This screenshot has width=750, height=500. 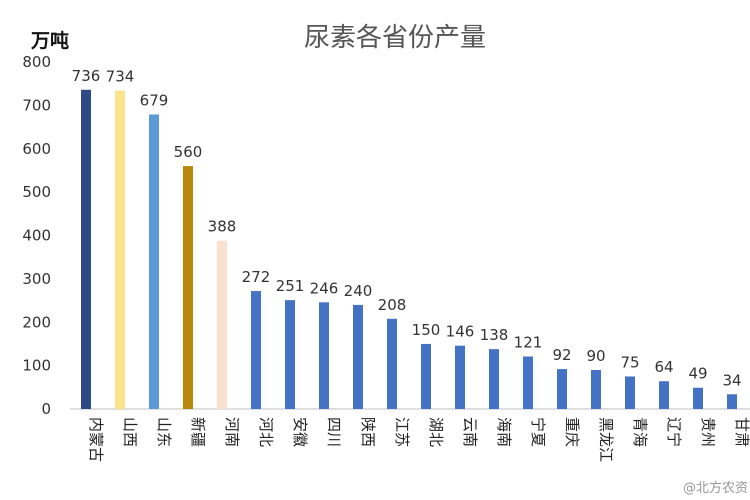 I want to click on data-label: 240, so click(x=358, y=291).